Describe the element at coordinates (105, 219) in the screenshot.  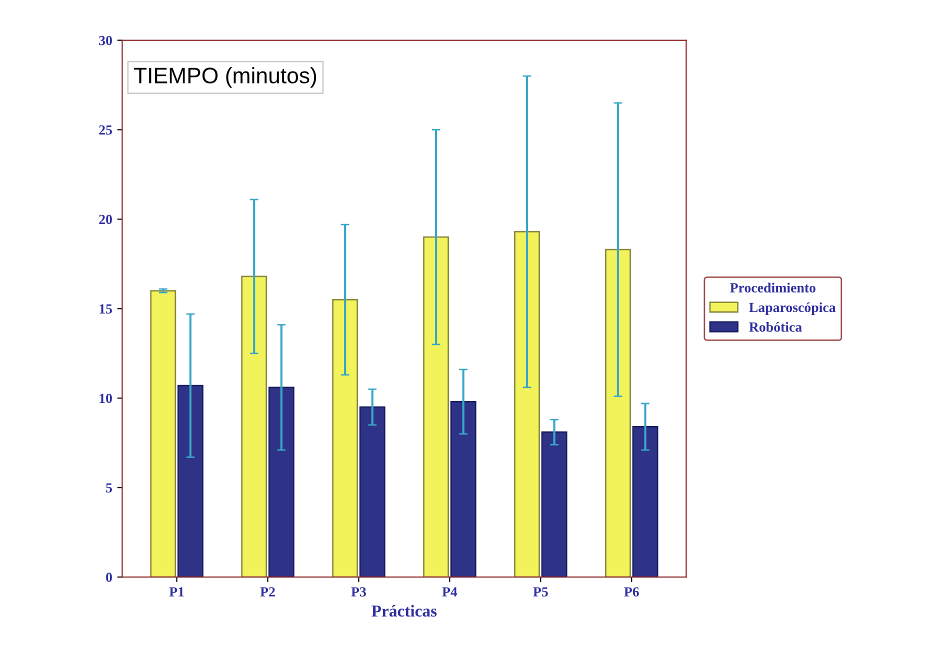
I see `y-tick-label: 20` at that location.